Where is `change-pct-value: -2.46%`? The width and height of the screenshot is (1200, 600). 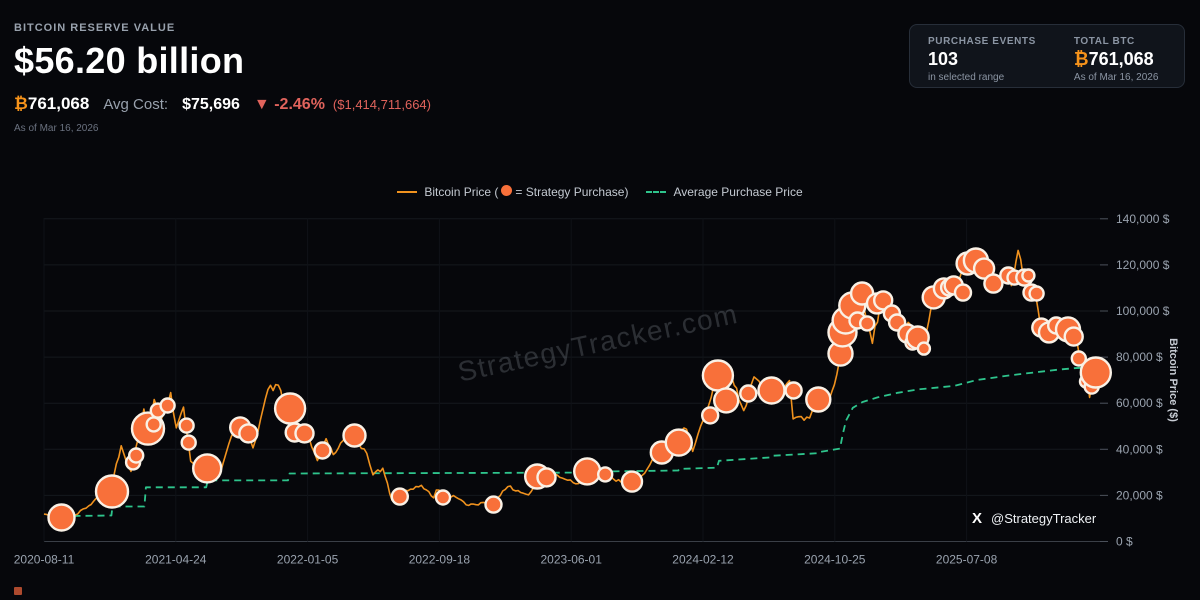
change-pct-value: -2.46% is located at coordinates (299, 104).